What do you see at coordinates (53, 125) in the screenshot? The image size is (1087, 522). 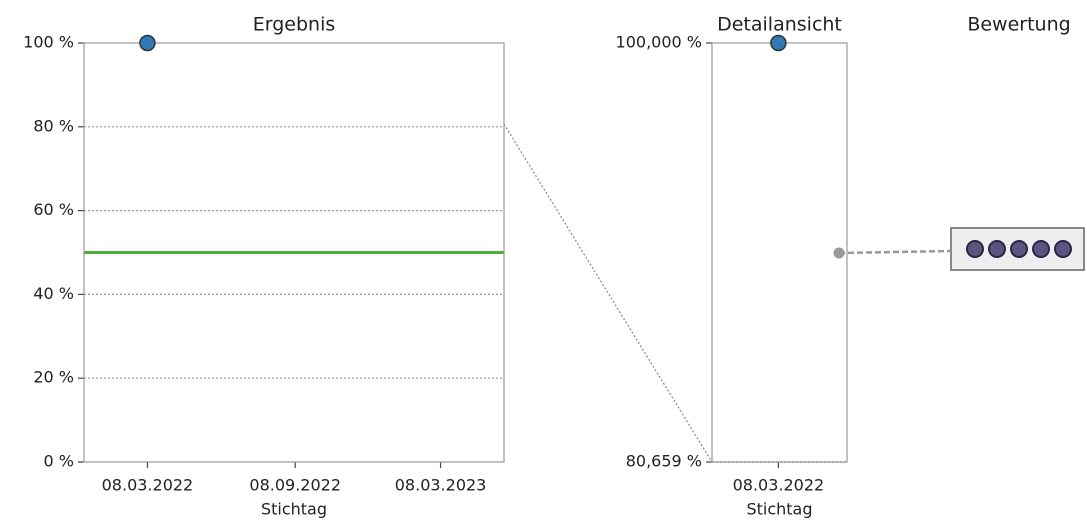 I see `y-tick-label: 80 %` at bounding box center [53, 125].